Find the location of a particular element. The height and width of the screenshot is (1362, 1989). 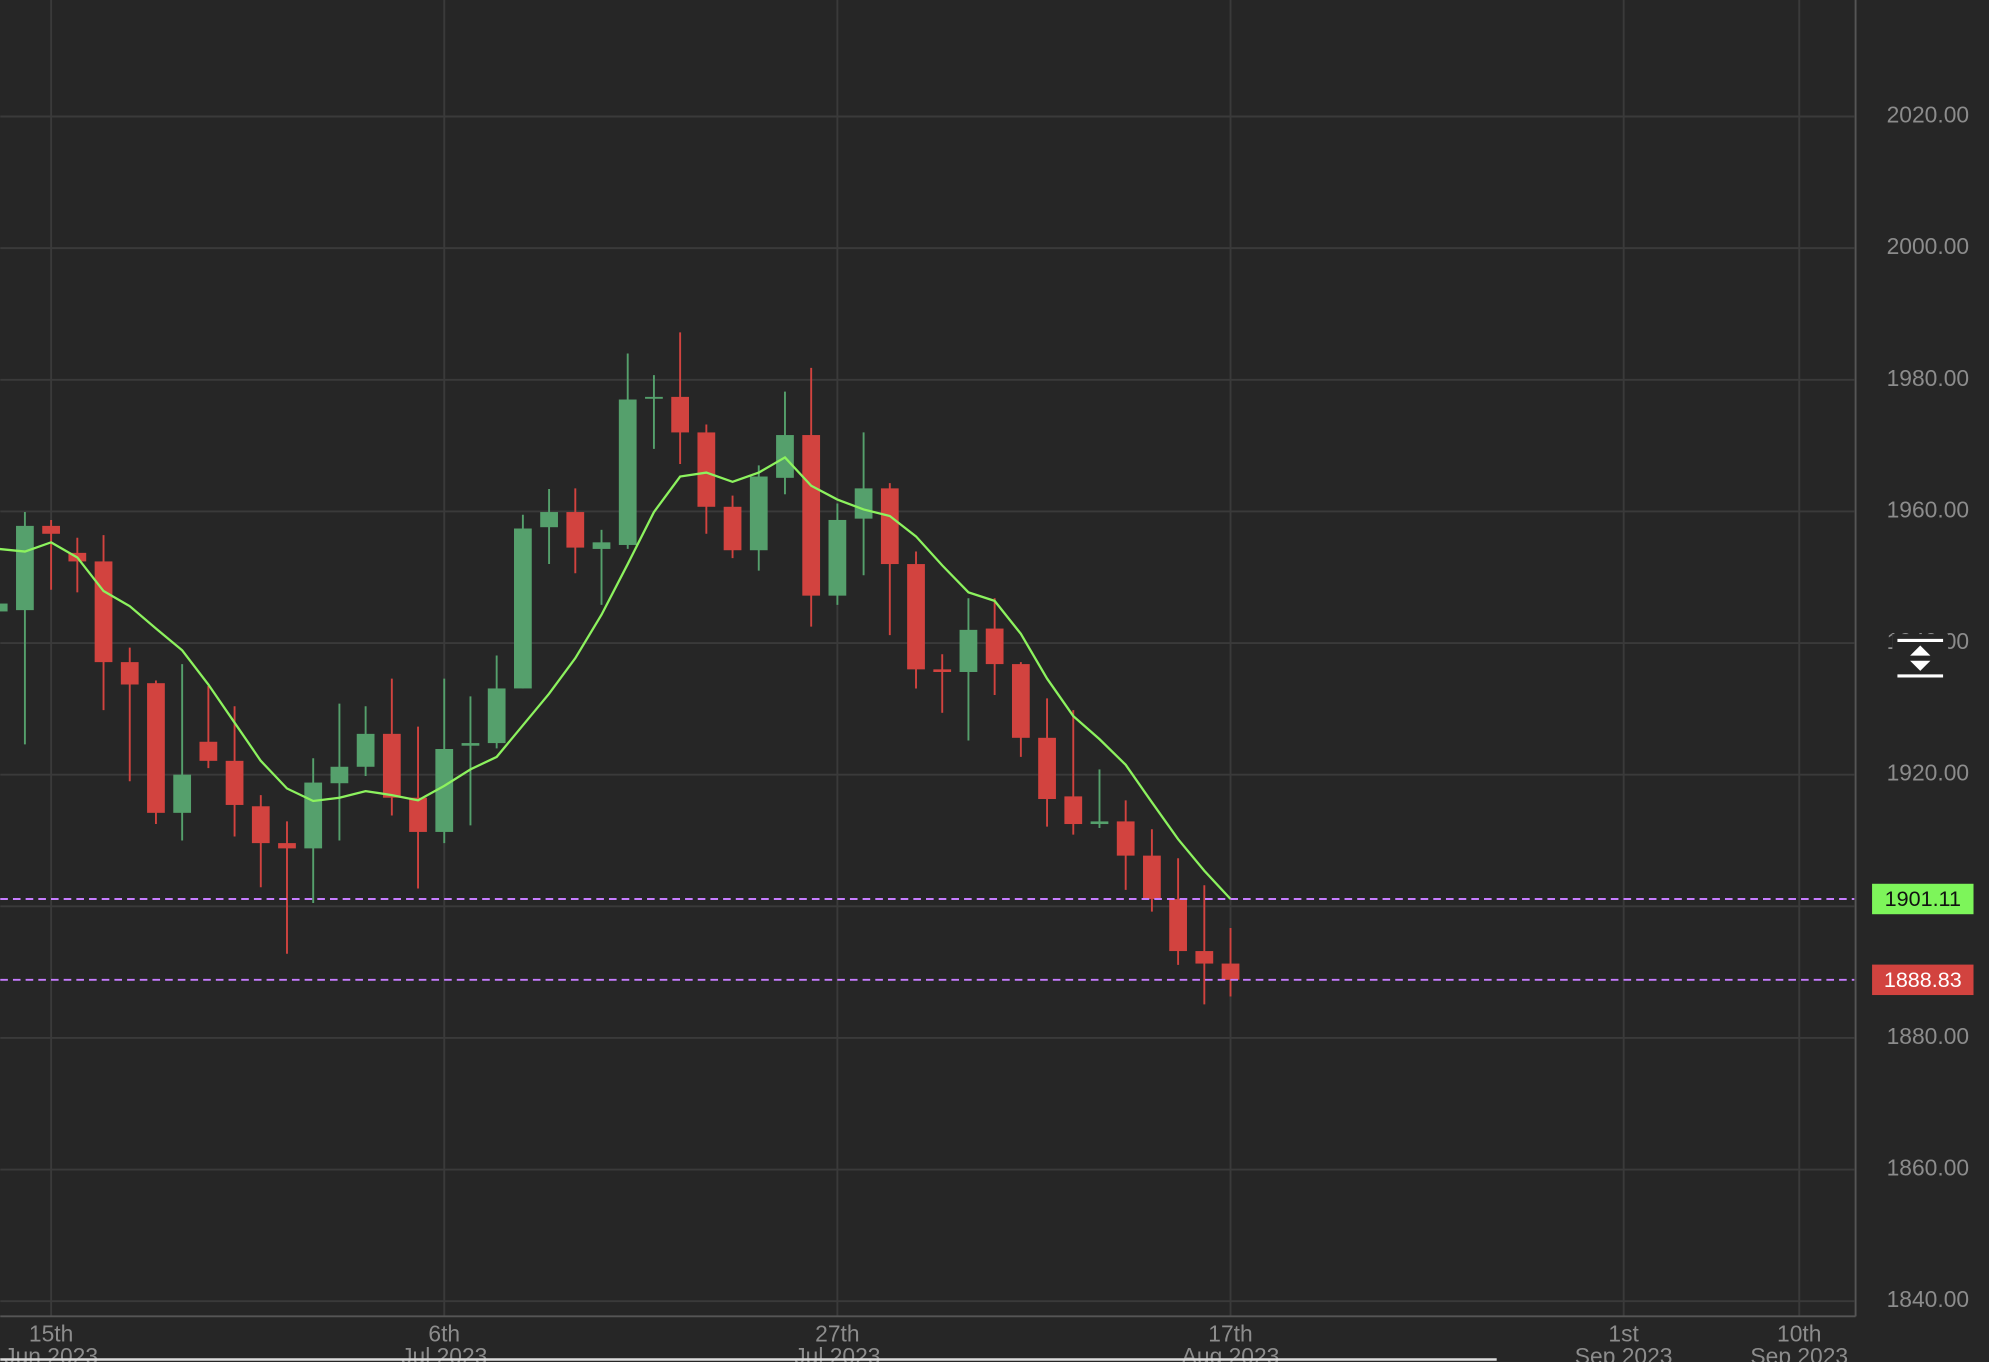

y-tick-label: 1860.00 is located at coordinates (1928, 1168).